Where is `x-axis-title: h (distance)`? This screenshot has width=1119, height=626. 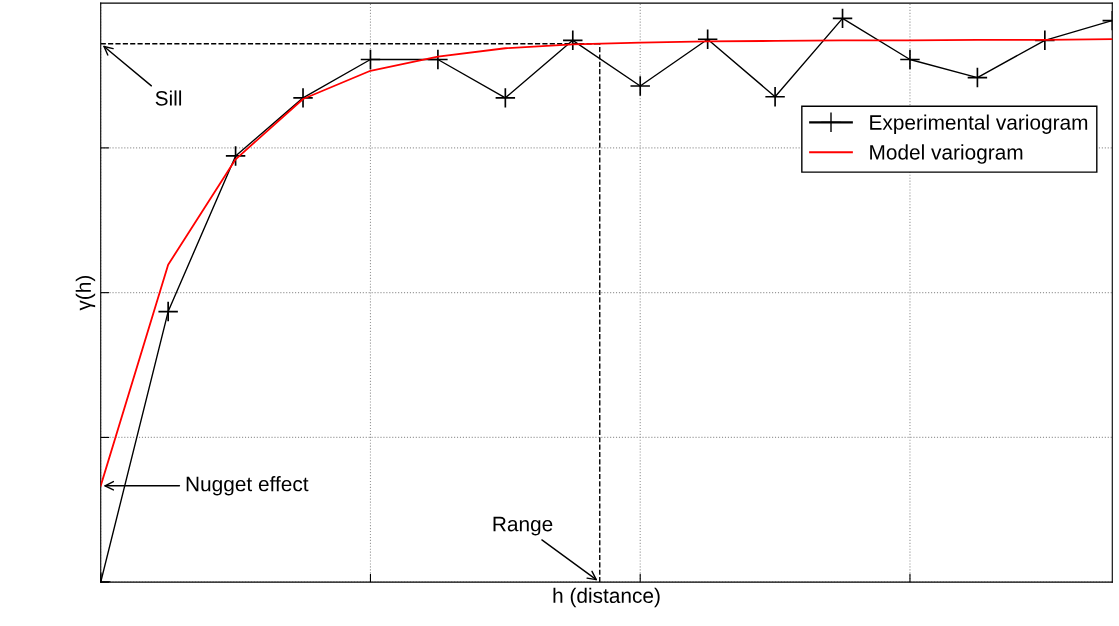 x-axis-title: h (distance) is located at coordinates (606, 597).